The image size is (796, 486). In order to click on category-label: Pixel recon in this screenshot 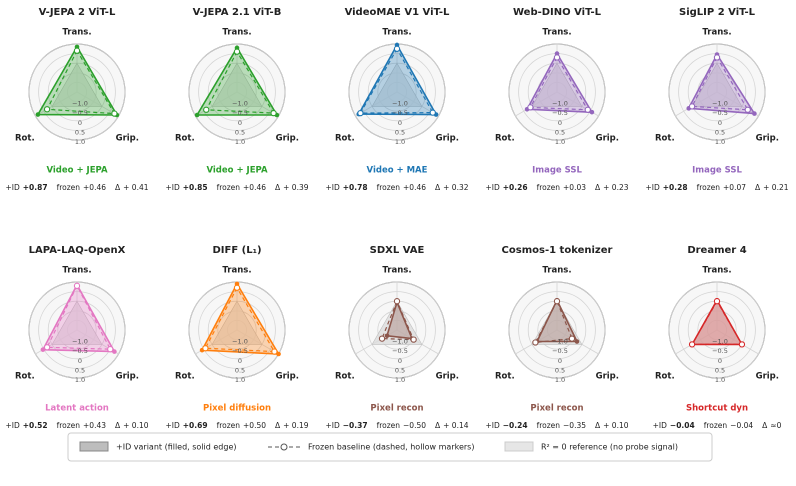, I will do `click(556, 409)`.